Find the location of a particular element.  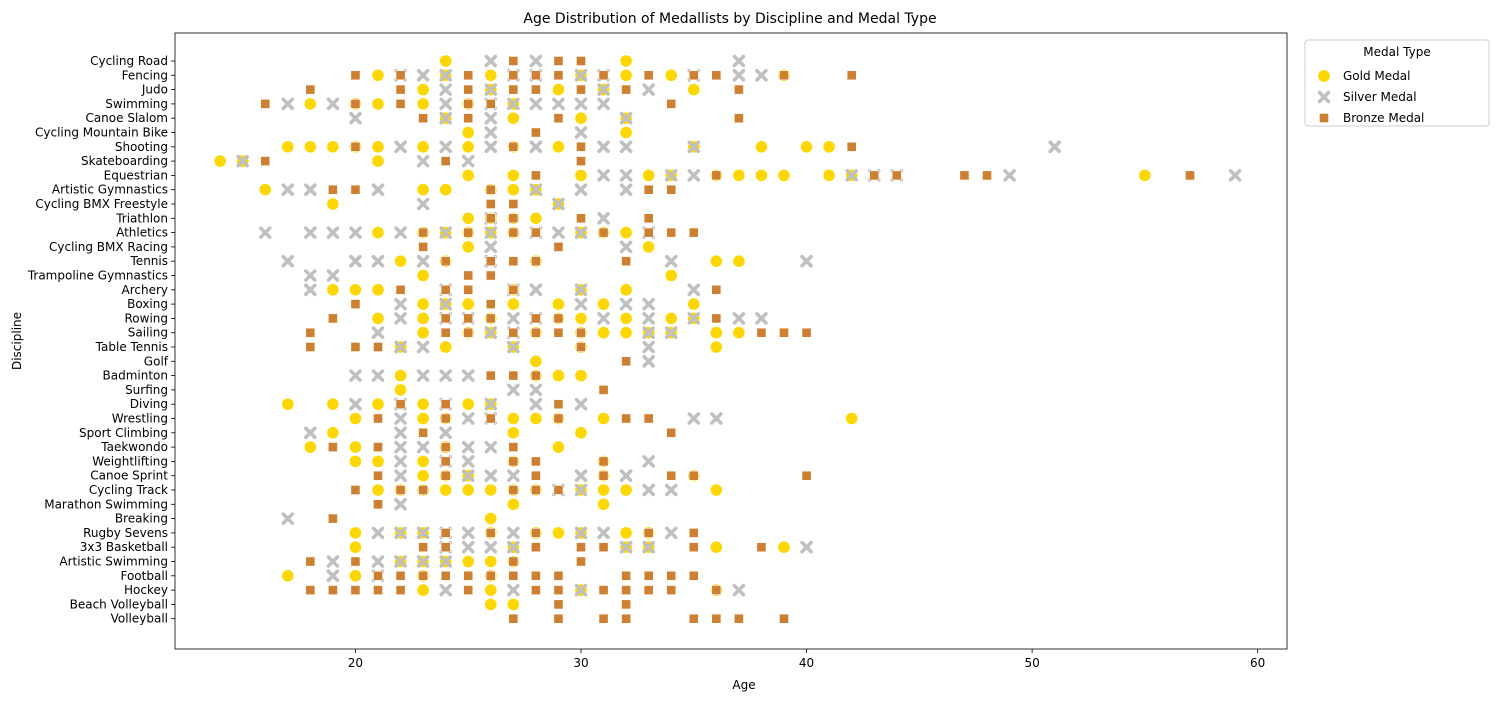

y-tick-label: Beach Volleyball is located at coordinates (119, 604).